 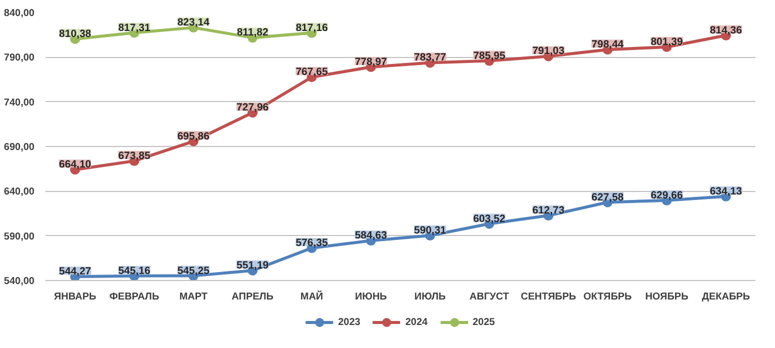 What do you see at coordinates (134, 270) in the screenshot?
I see `data-label: 545,16` at bounding box center [134, 270].